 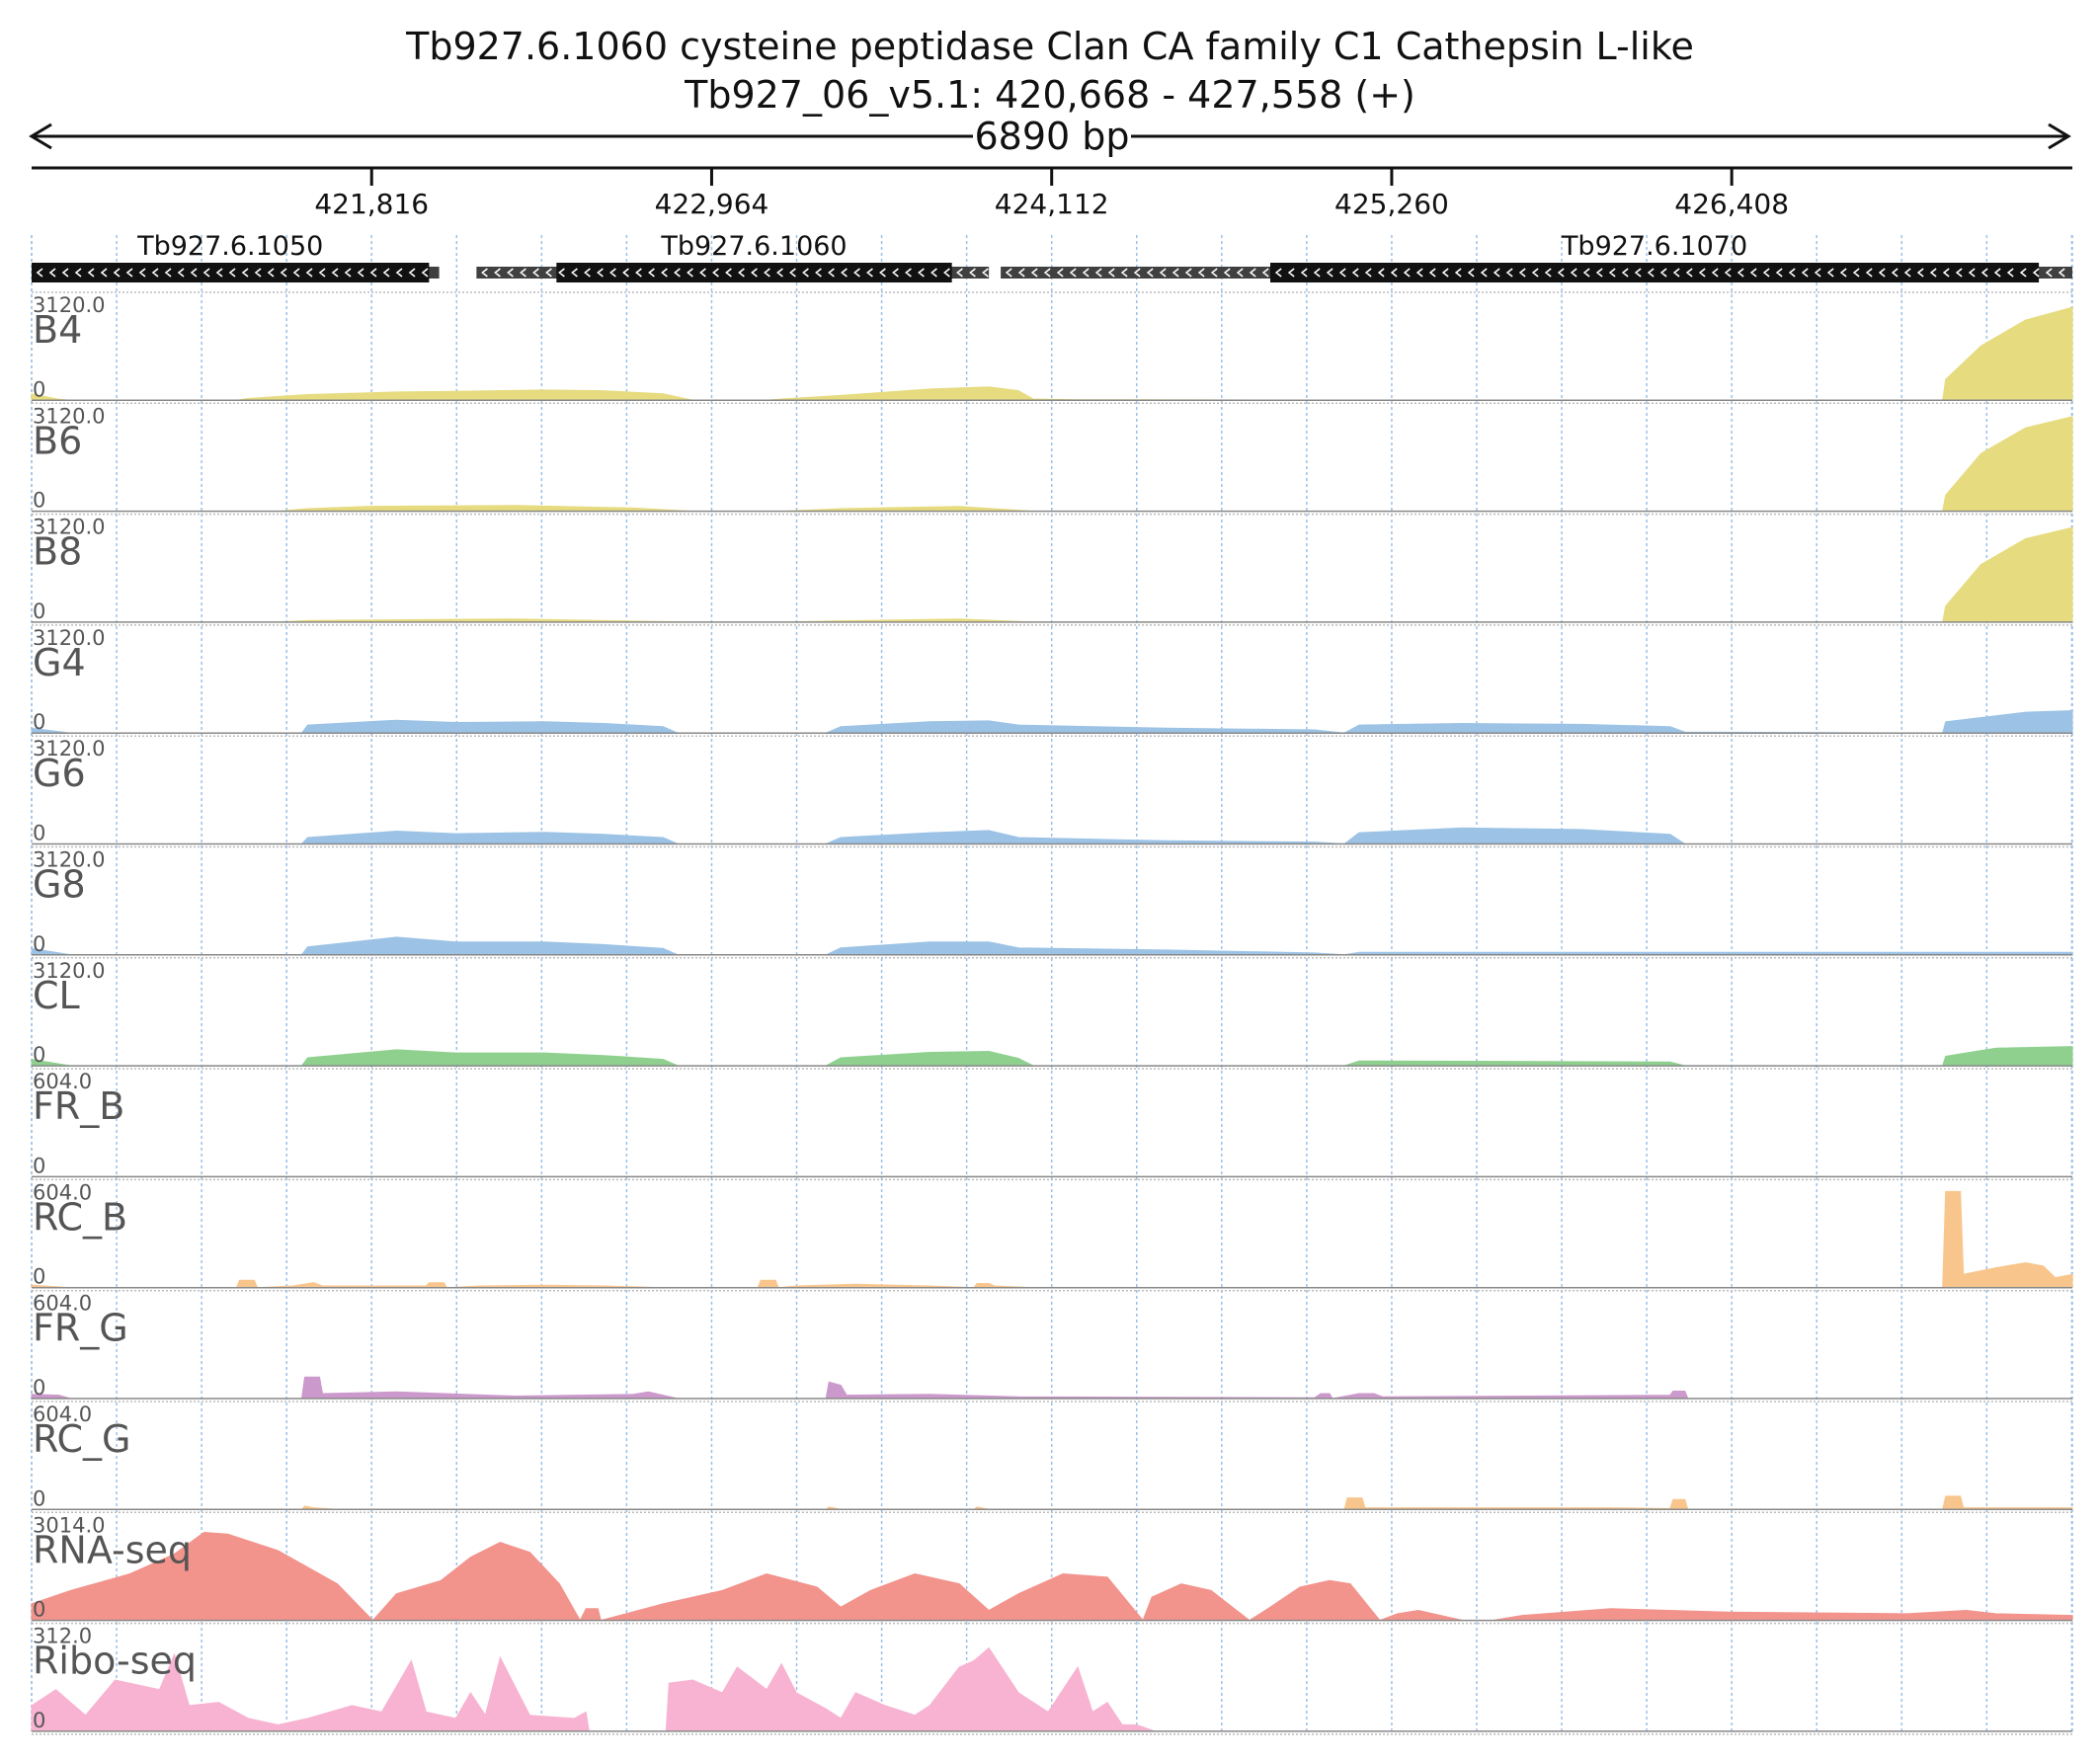 What do you see at coordinates (1049, 95) in the screenshot?
I see `locus-label: Tb927_06_v5.1: 420,668 - 427,558 (+)` at bounding box center [1049, 95].